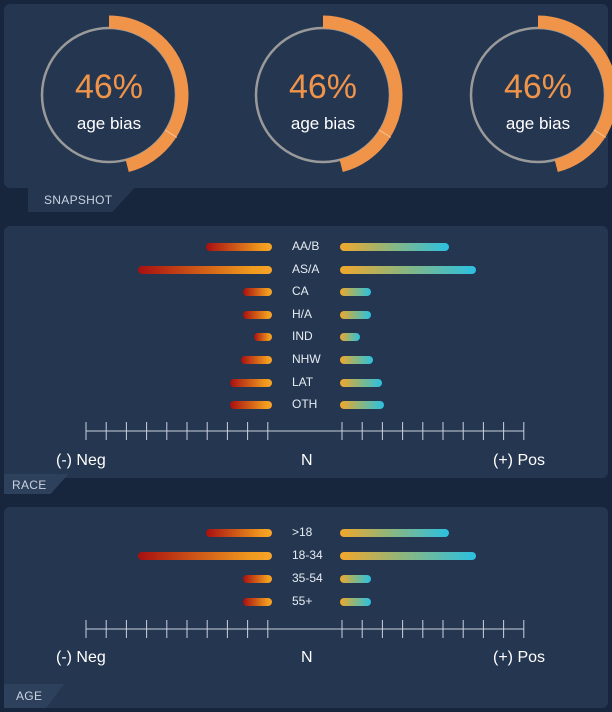 Image resolution: width=612 pixels, height=712 pixels. I want to click on tab-race: RACE, so click(36, 484).